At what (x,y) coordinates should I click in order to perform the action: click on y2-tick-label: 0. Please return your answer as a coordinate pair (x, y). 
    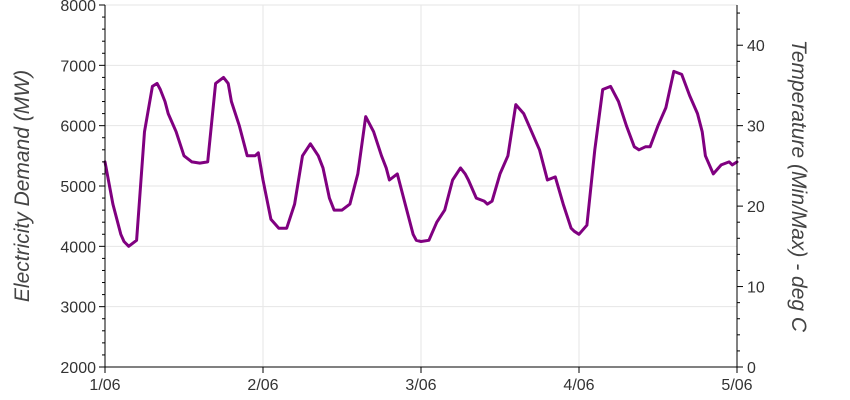
    Looking at the image, I should click on (751, 368).